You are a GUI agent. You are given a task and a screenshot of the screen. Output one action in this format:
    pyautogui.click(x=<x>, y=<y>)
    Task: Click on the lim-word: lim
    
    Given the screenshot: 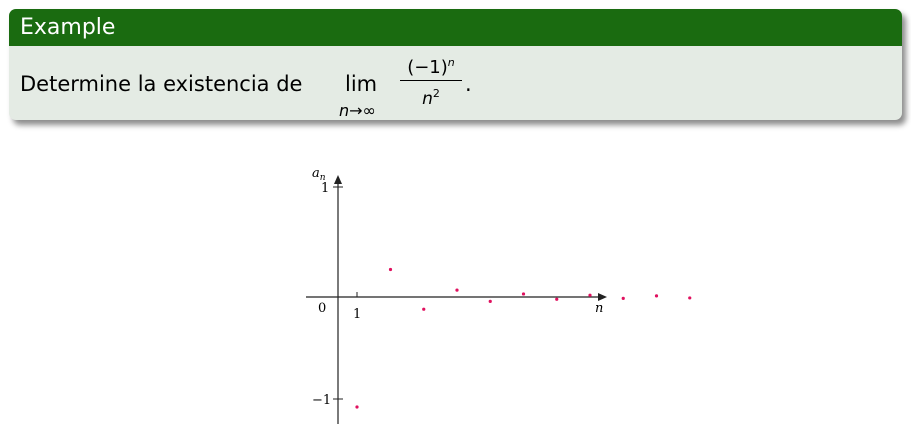 What is the action you would take?
    pyautogui.click(x=361, y=84)
    